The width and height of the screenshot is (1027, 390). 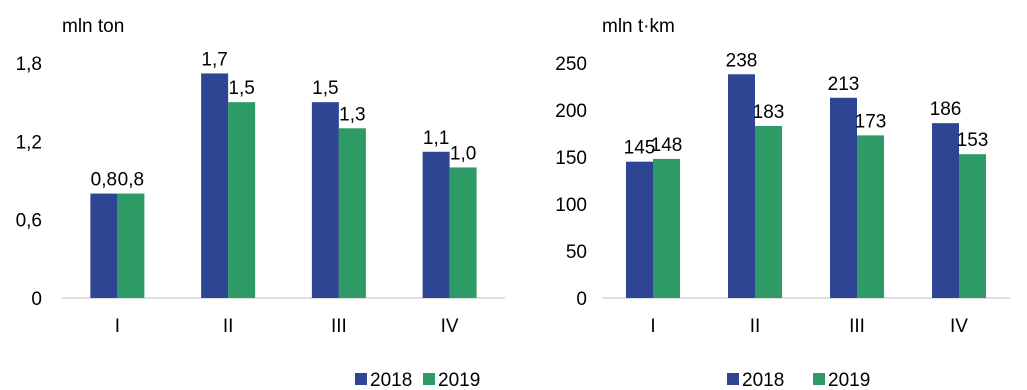 I want to click on left-data-label: 1,7, so click(x=214, y=59).